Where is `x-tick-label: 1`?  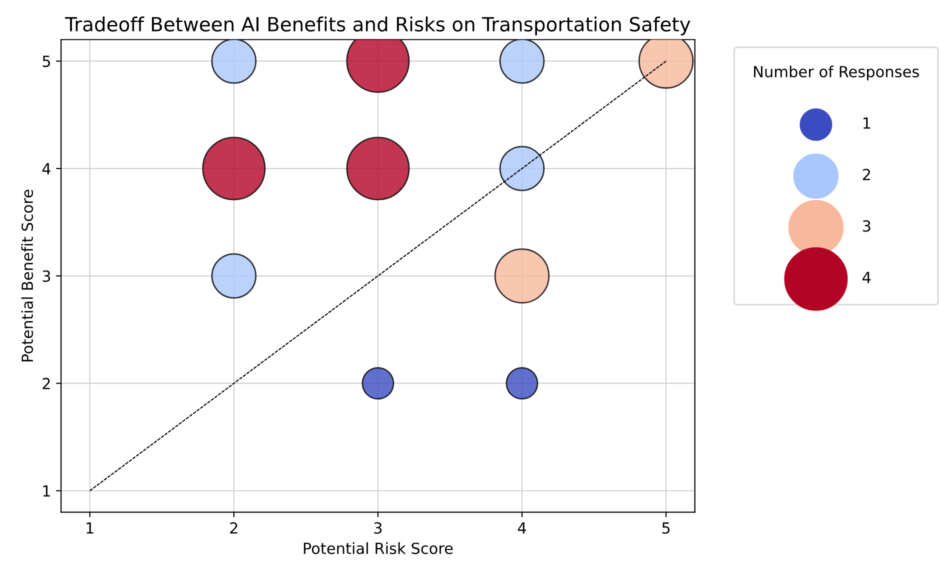
x-tick-label: 1 is located at coordinates (90, 528).